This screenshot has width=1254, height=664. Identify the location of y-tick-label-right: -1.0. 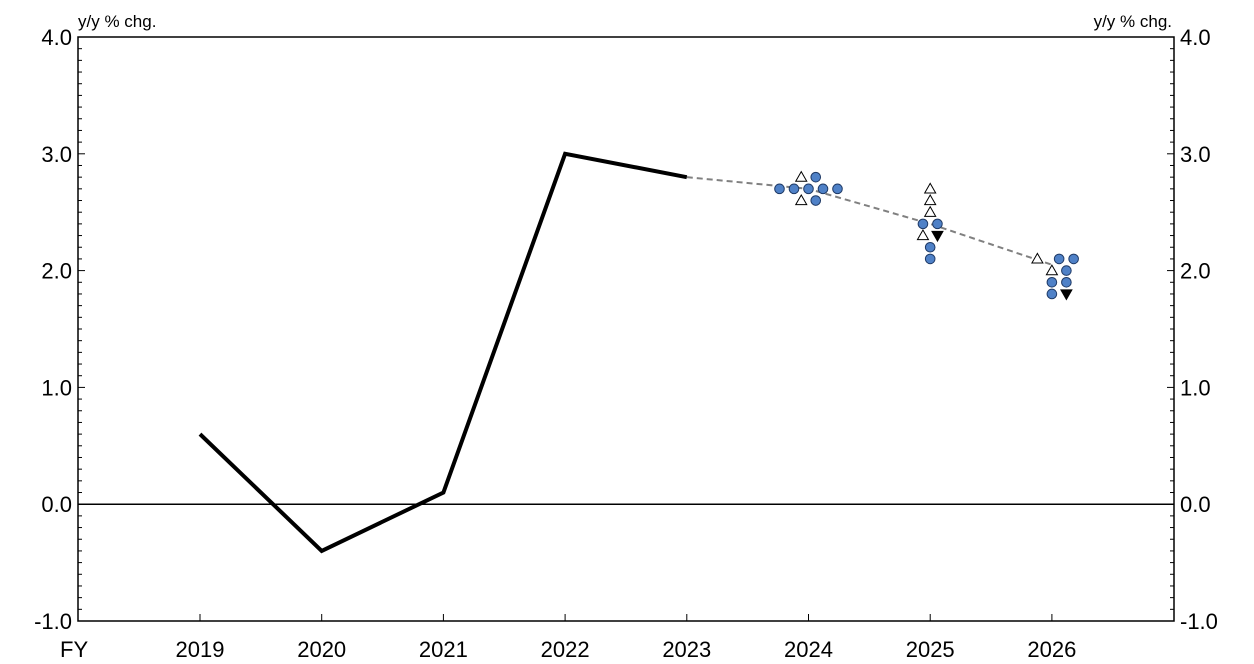
(1199, 621).